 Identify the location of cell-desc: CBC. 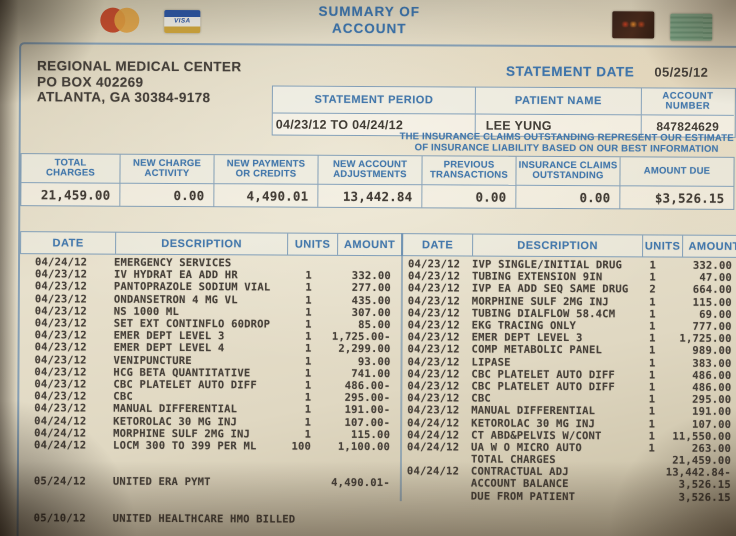
(481, 398).